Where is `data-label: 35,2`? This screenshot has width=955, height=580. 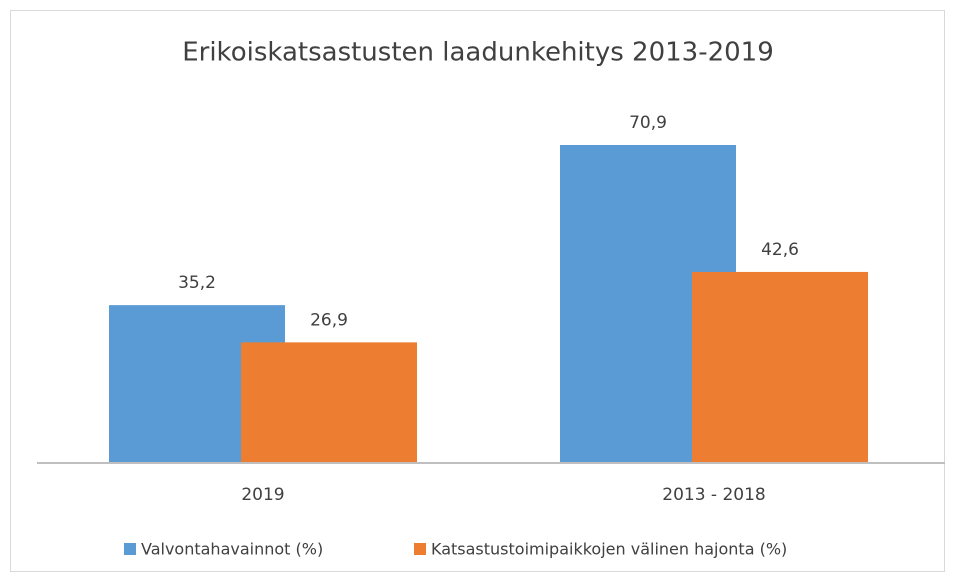
data-label: 35,2 is located at coordinates (197, 283).